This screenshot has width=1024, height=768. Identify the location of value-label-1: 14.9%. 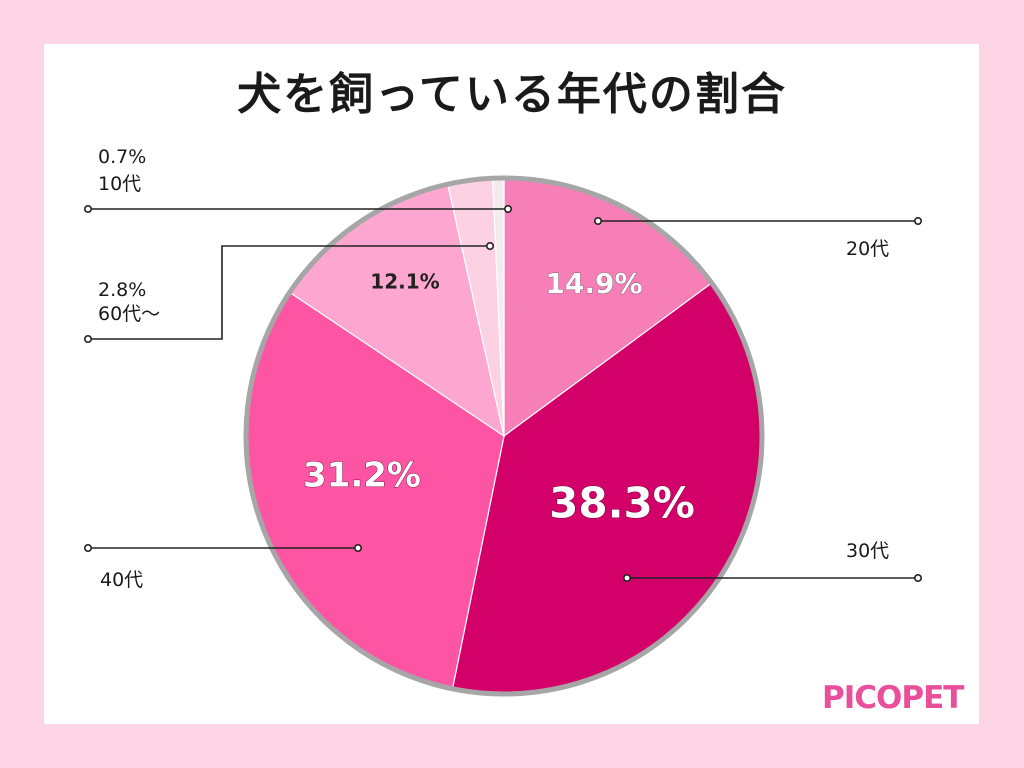
(593, 283).